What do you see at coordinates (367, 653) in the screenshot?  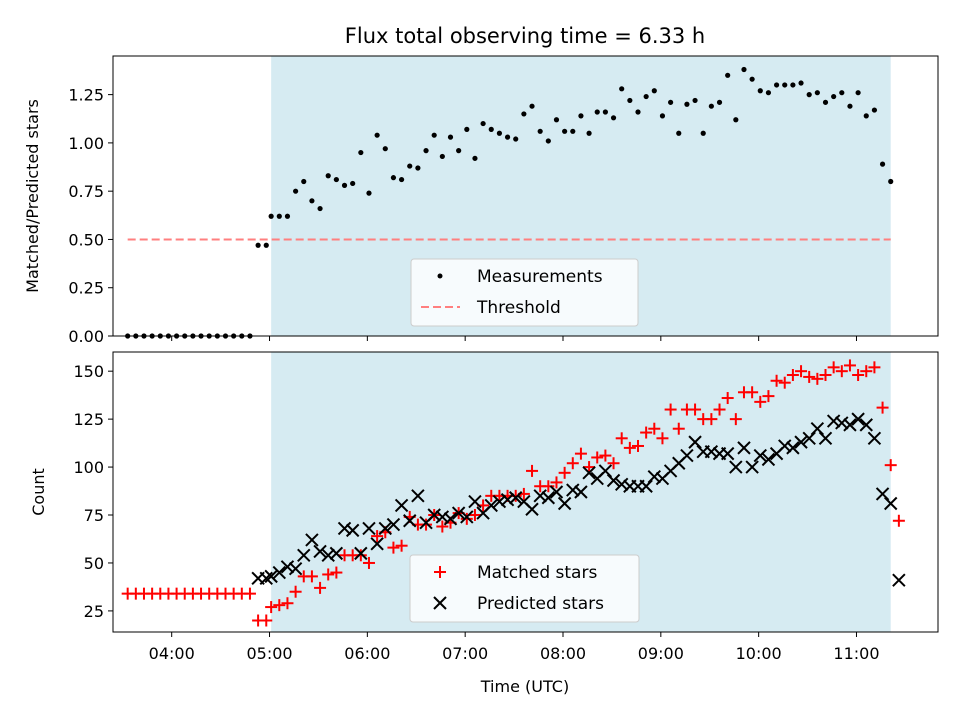 I see `x-tick-label: 06:00` at bounding box center [367, 653].